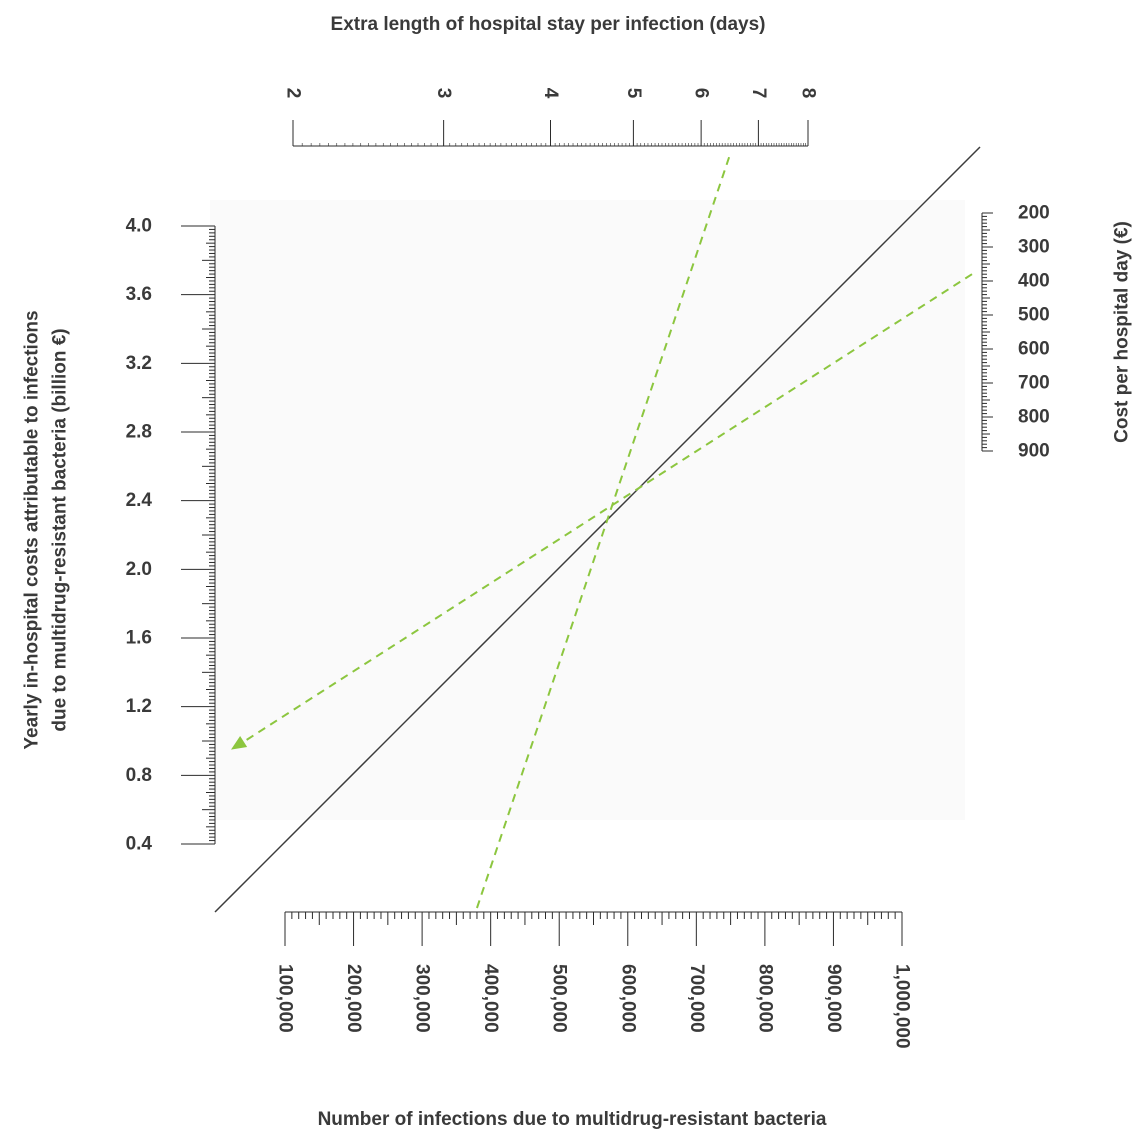  I want to click on guide-line-infections-stay, so click(604, 530).